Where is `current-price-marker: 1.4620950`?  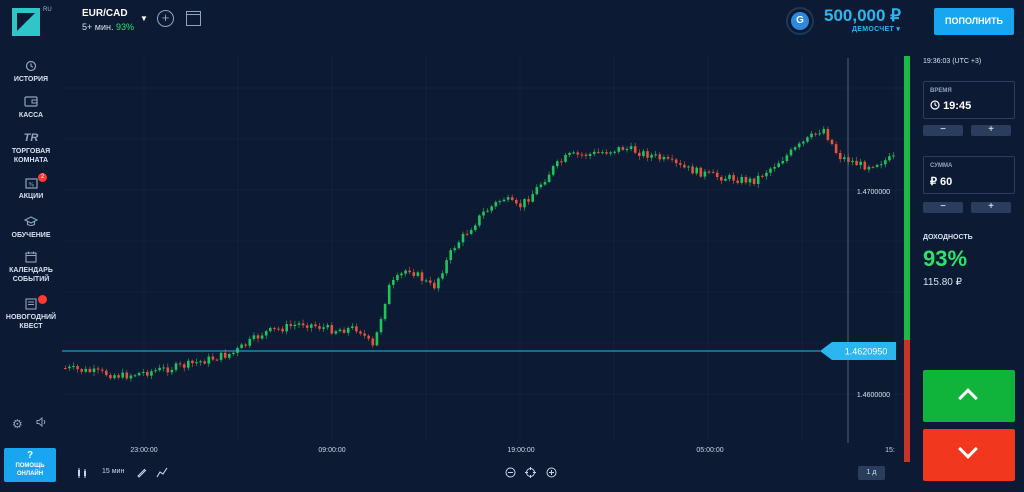
current-price-marker: 1.4620950 is located at coordinates (858, 351).